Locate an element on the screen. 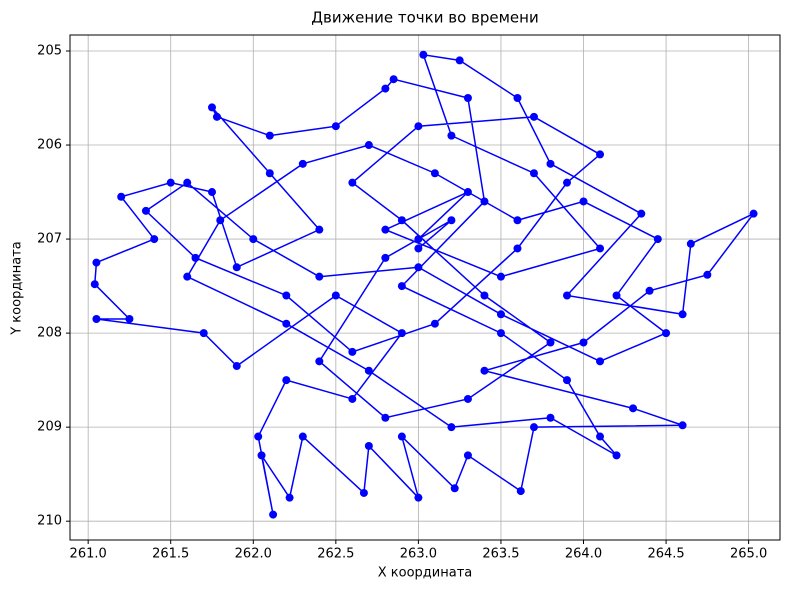 The width and height of the screenshot is (790, 594). x-tick-label: 264.5 is located at coordinates (665, 554).